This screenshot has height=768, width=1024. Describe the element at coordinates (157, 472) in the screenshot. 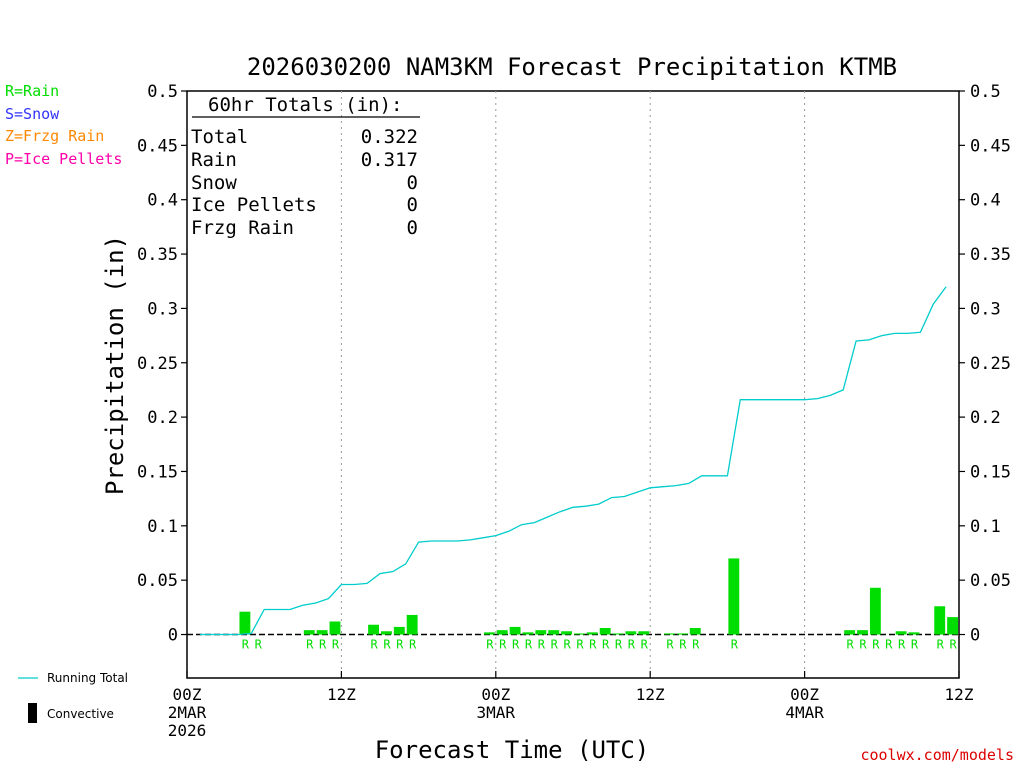

I see `y-tick-label-left-3: 0.15` at that location.